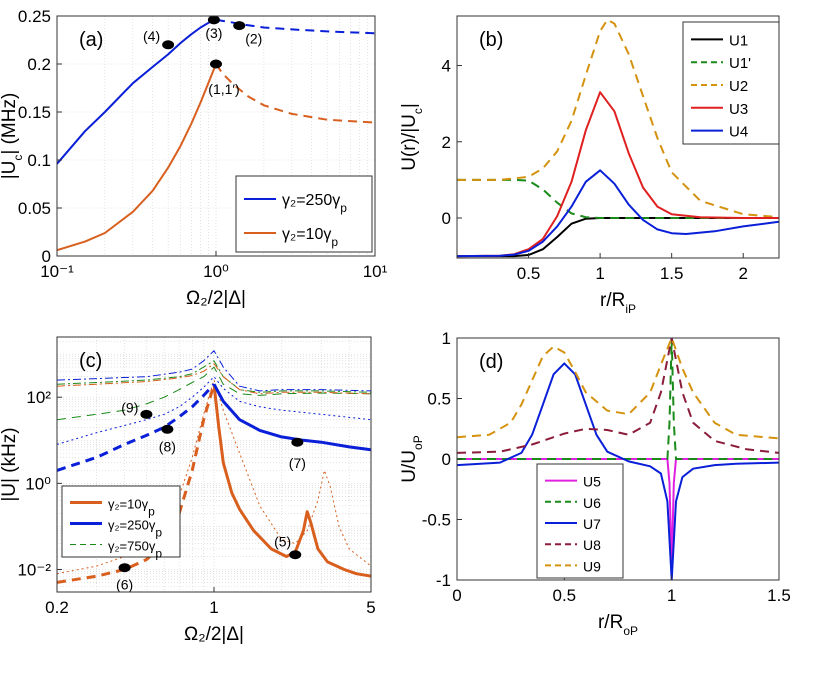  Describe the element at coordinates (34, 16) in the screenshot. I see `y-tick-label: 0.25` at that location.